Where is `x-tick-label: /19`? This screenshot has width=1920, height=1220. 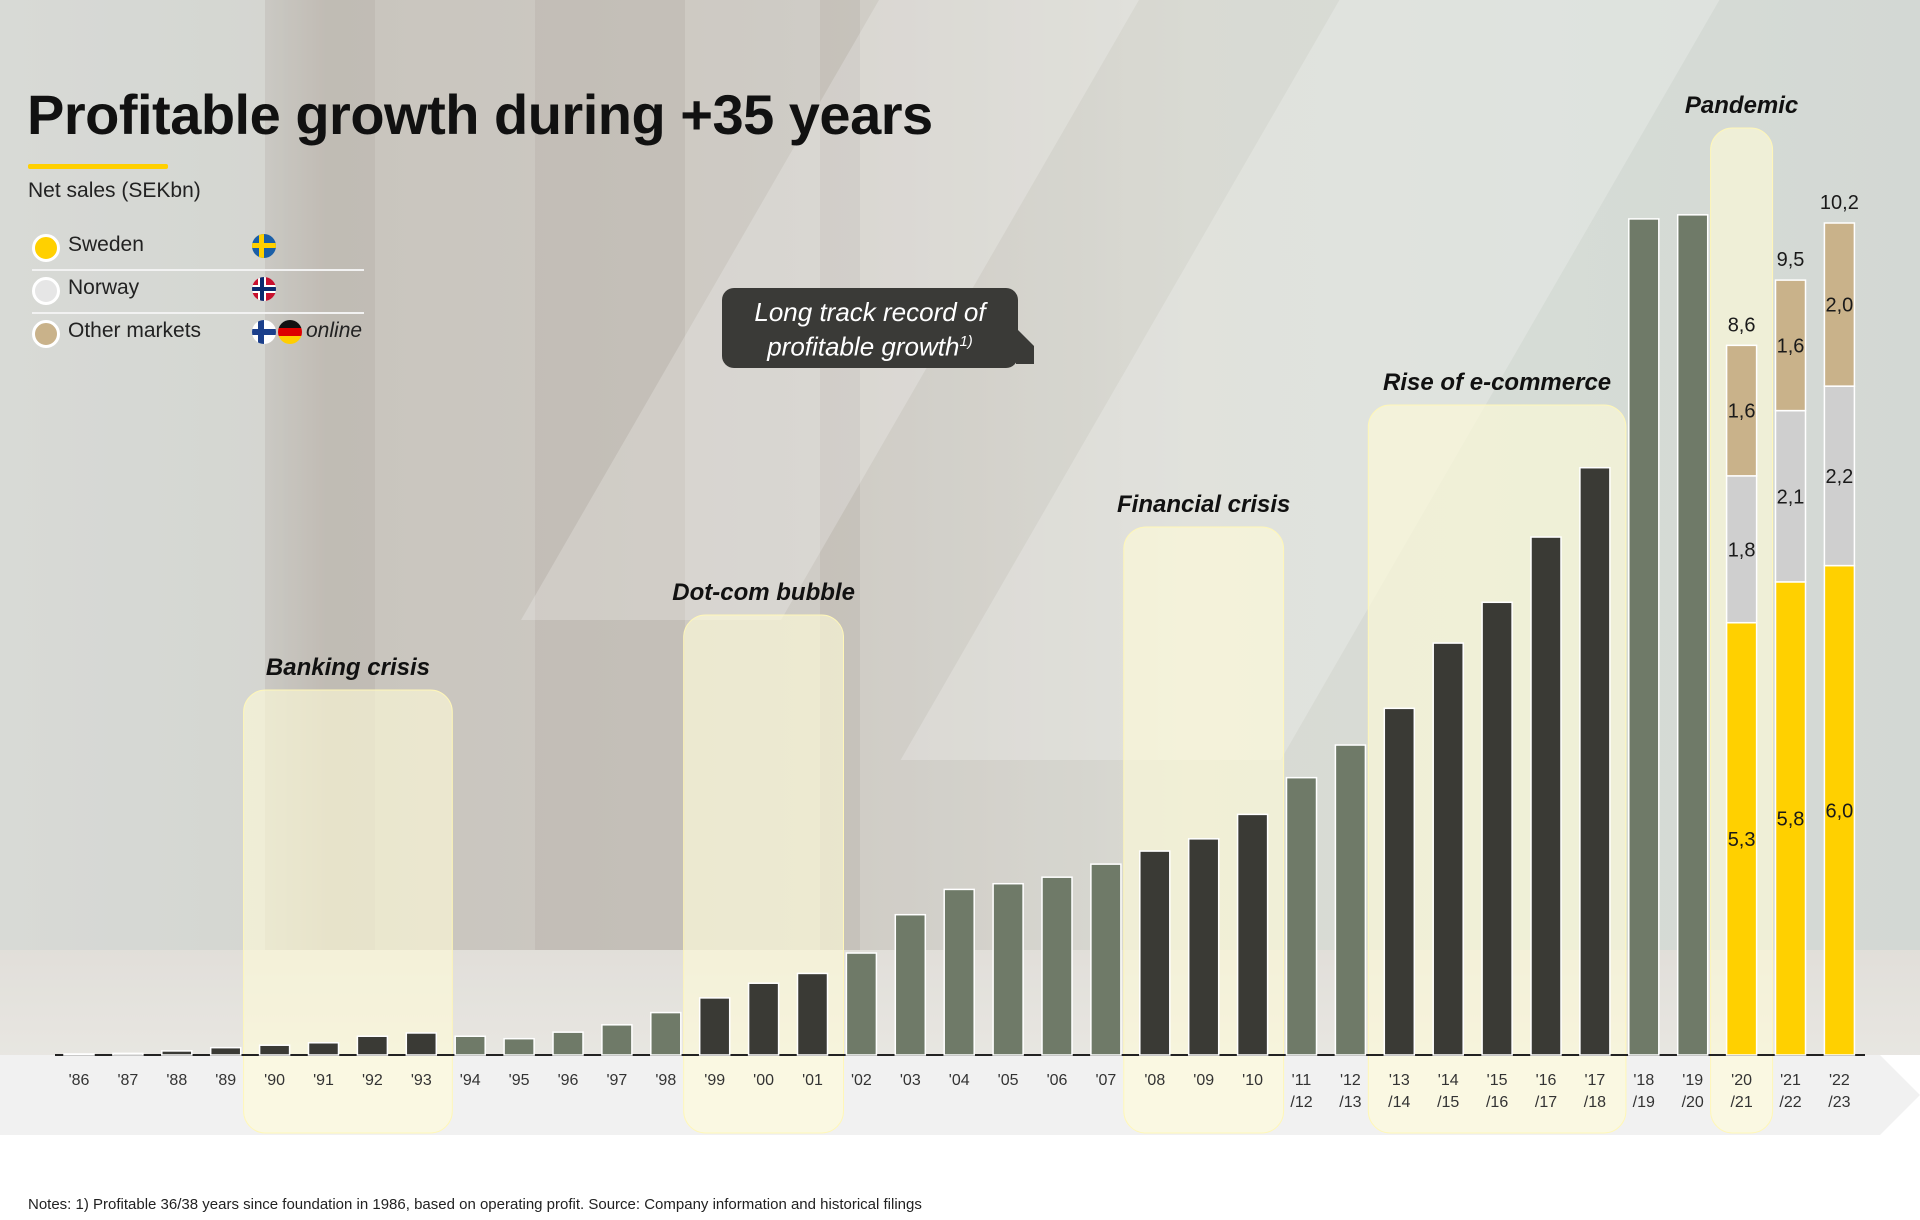
x-tick-label: /19 is located at coordinates (1644, 1102).